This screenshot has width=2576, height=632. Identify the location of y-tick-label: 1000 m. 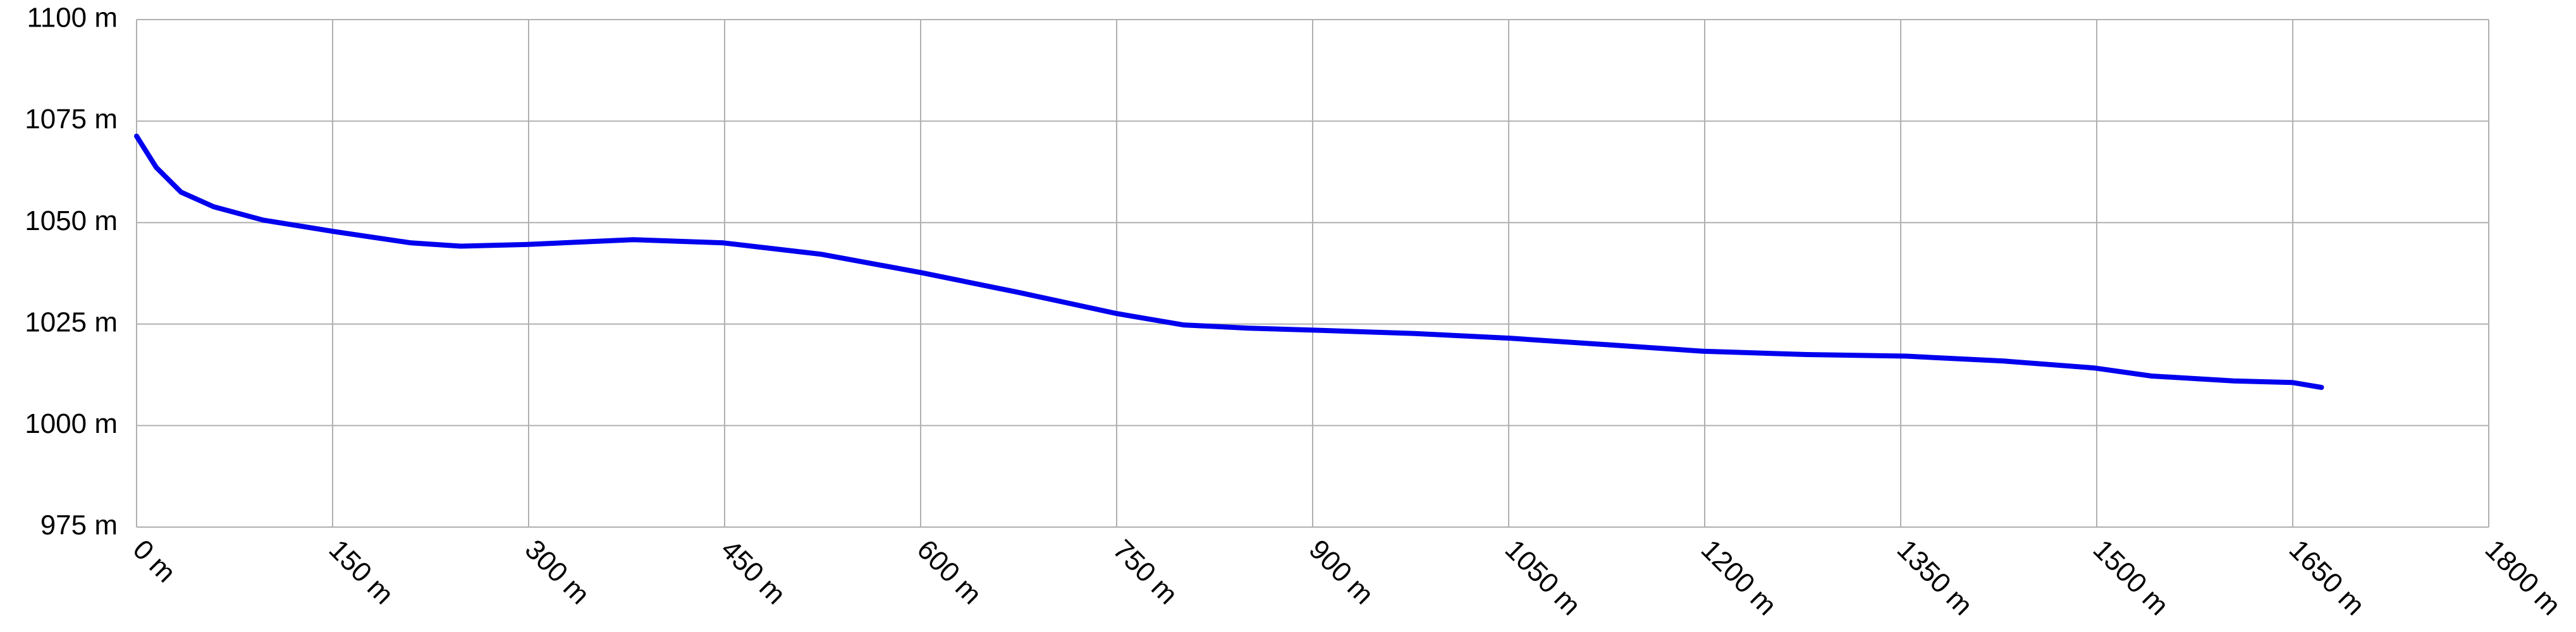
(71, 423).